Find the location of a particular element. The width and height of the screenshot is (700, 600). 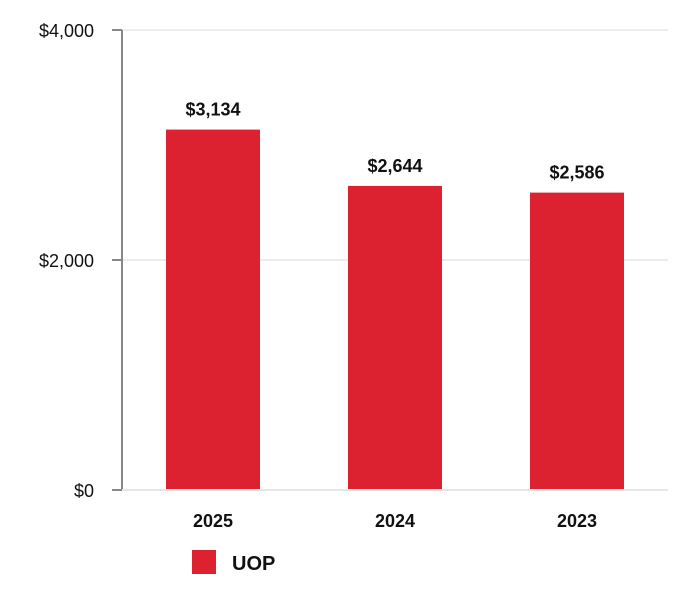

y-tick-label-2: $4,000 is located at coordinates (66, 31).